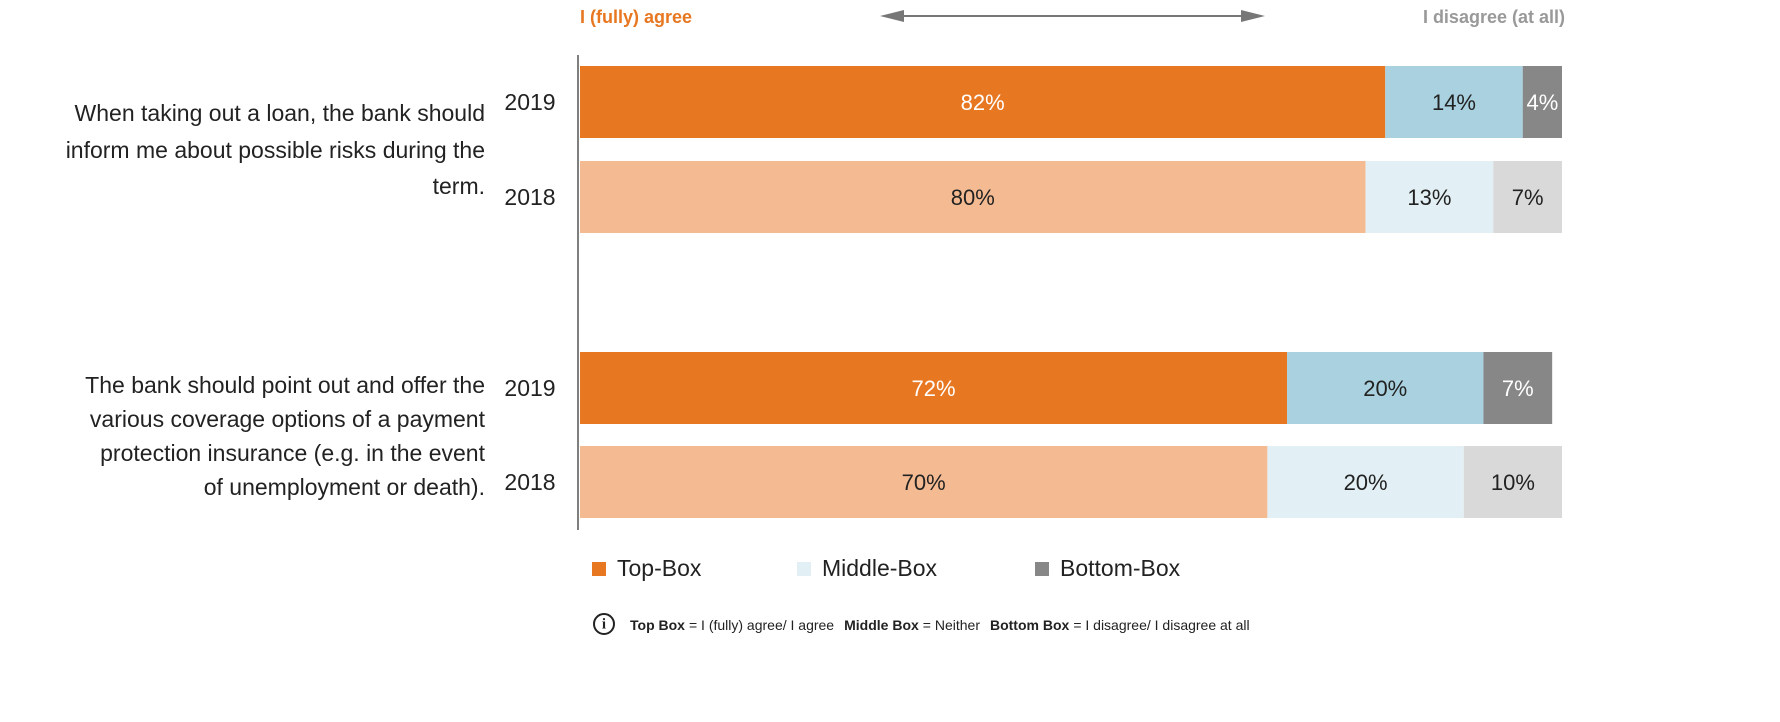 The height and width of the screenshot is (722, 1780). I want to click on question-label: various coverage options of a payment, so click(288, 419).